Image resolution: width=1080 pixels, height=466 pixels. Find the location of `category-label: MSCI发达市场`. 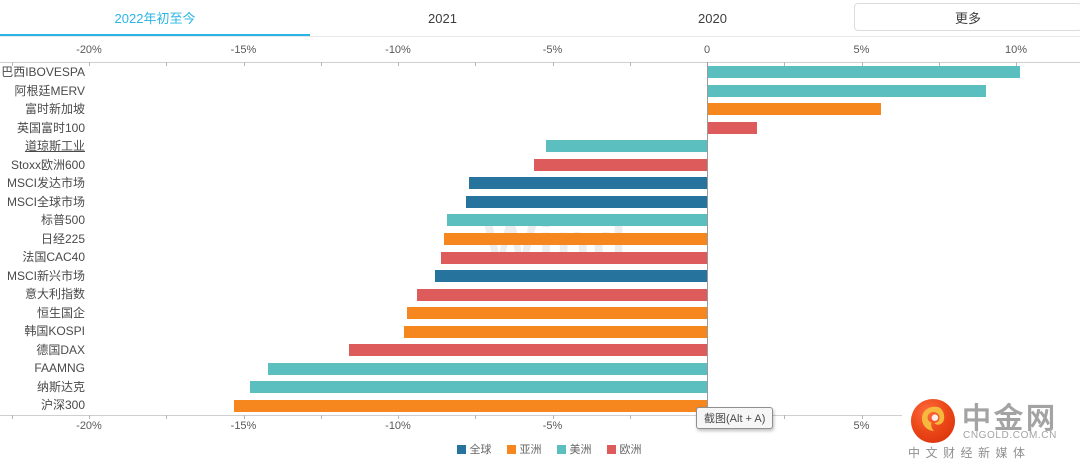

category-label: MSCI发达市场 is located at coordinates (45, 183).